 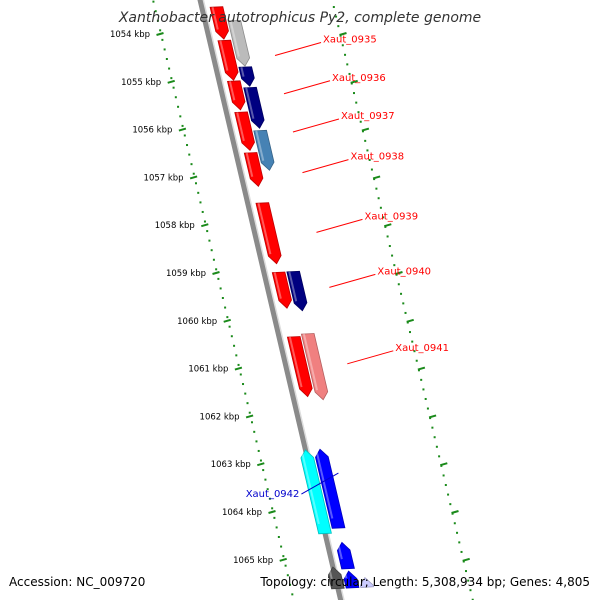 What do you see at coordinates (422, 348) in the screenshot?
I see `gene-label: Xaut_0941` at bounding box center [422, 348].